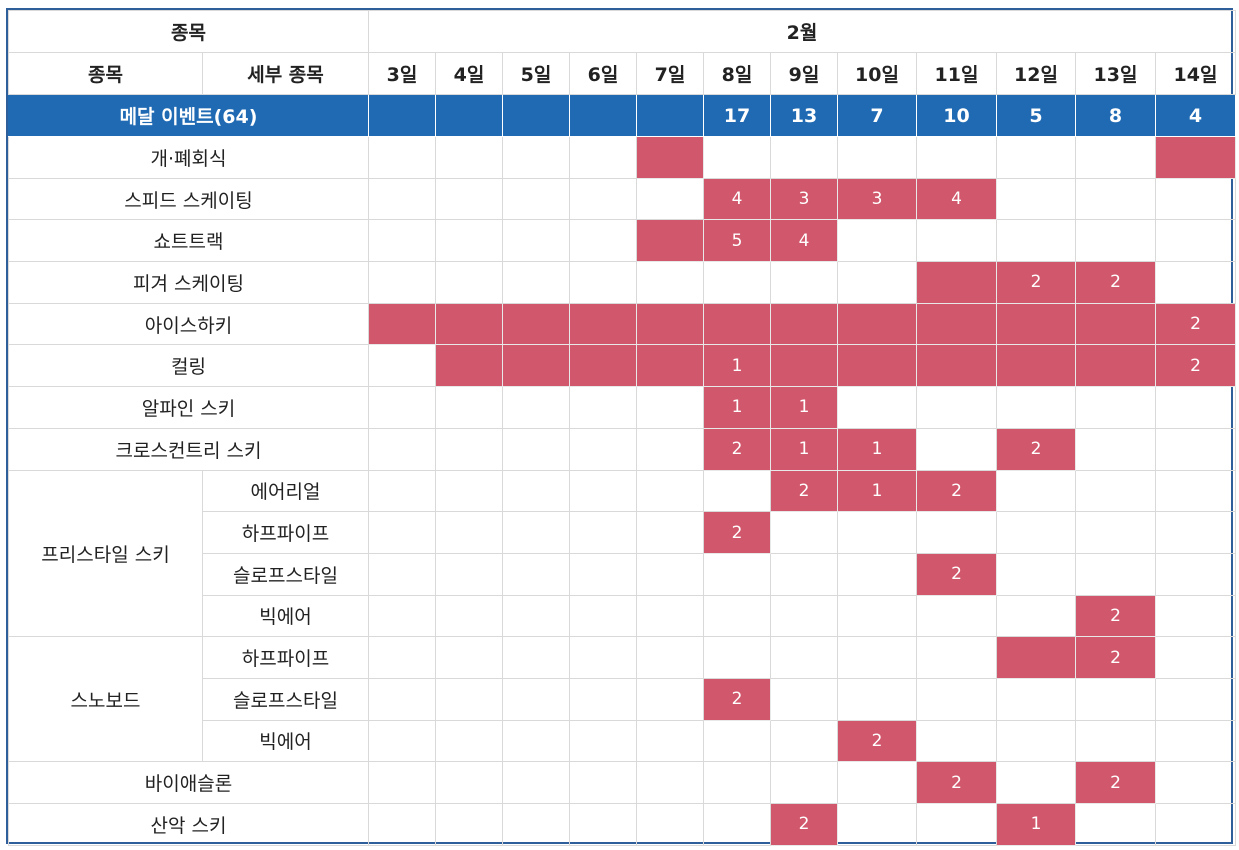 Image resolution: width=1239 pixels, height=850 pixels. Describe the element at coordinates (877, 115) in the screenshot. I see `medal-count-cell: 7` at that location.